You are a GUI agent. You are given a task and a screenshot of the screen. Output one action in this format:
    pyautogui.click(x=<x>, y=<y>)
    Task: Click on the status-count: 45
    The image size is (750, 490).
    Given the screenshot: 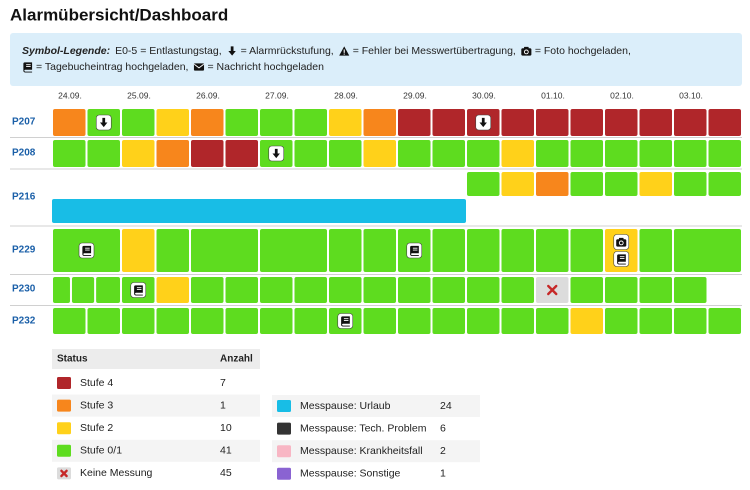 What is the action you would take?
    pyautogui.click(x=226, y=473)
    